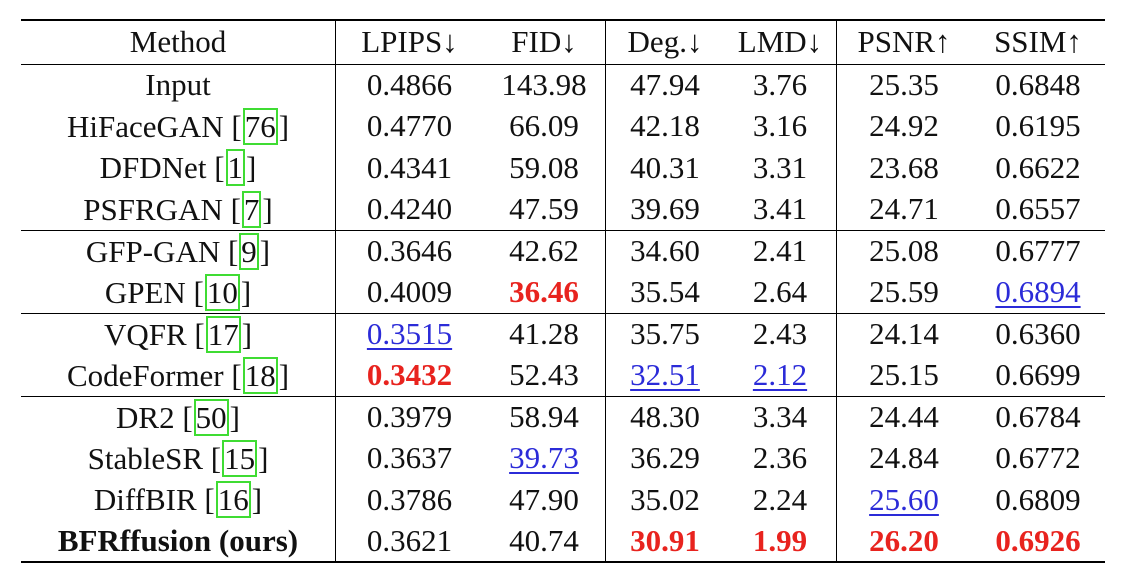  I want to click on value-text: 35.75, so click(665, 333).